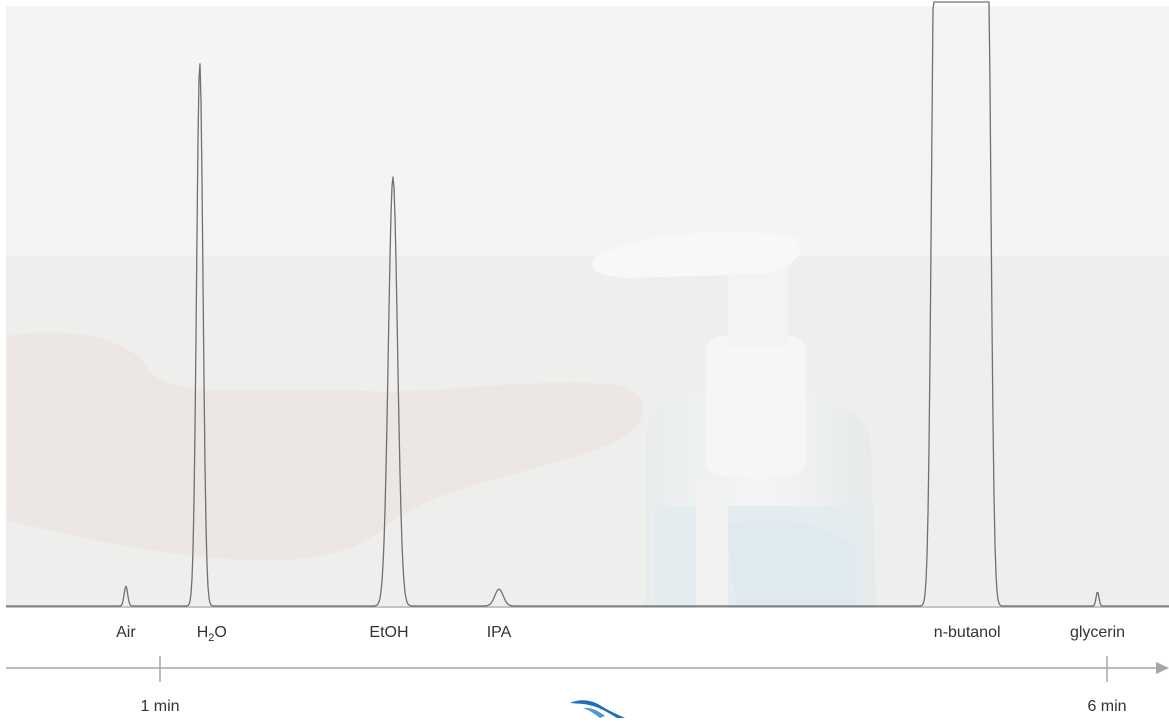 This screenshot has width=1169, height=723. What do you see at coordinates (211, 634) in the screenshot?
I see `peak-label-h2o: H2O` at bounding box center [211, 634].